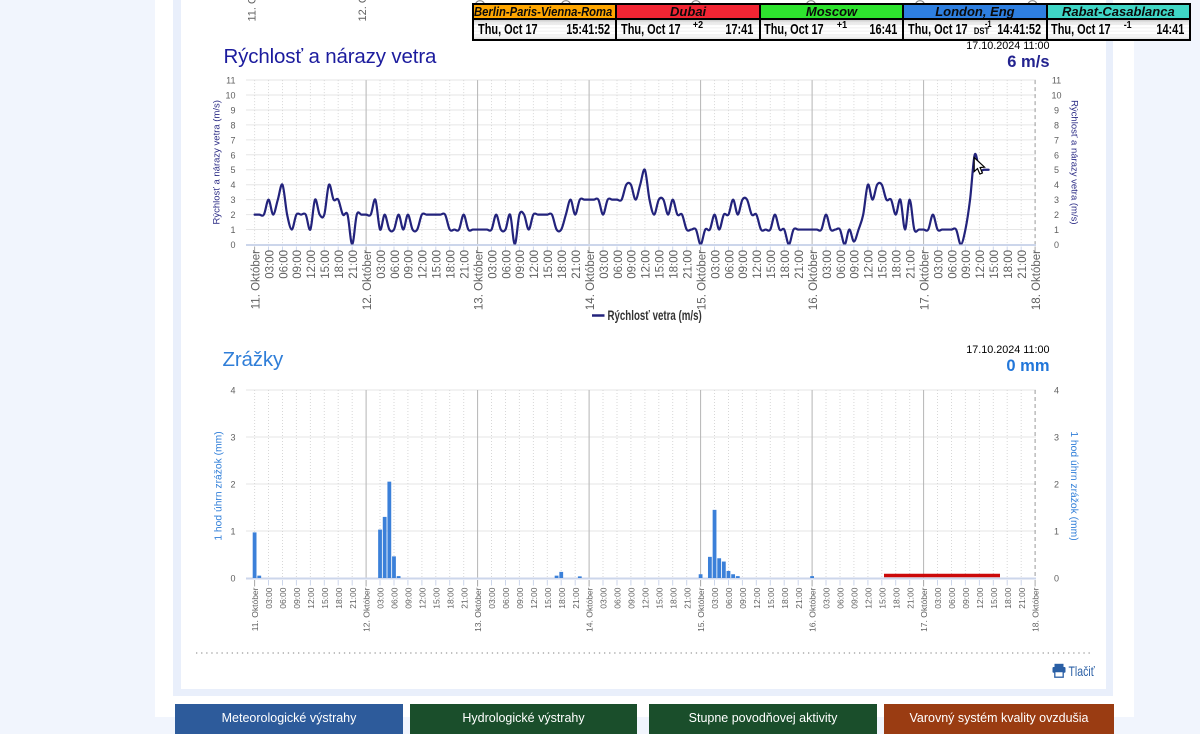  Describe the element at coordinates (1056, 125) in the screenshot. I see `svg-text: 8` at that location.